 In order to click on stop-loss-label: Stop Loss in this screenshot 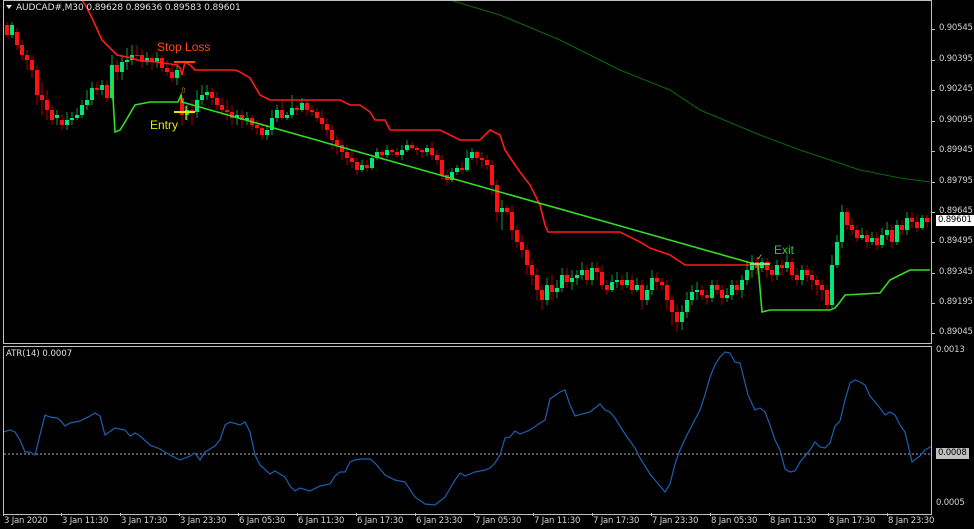, I will do `click(184, 47)`.